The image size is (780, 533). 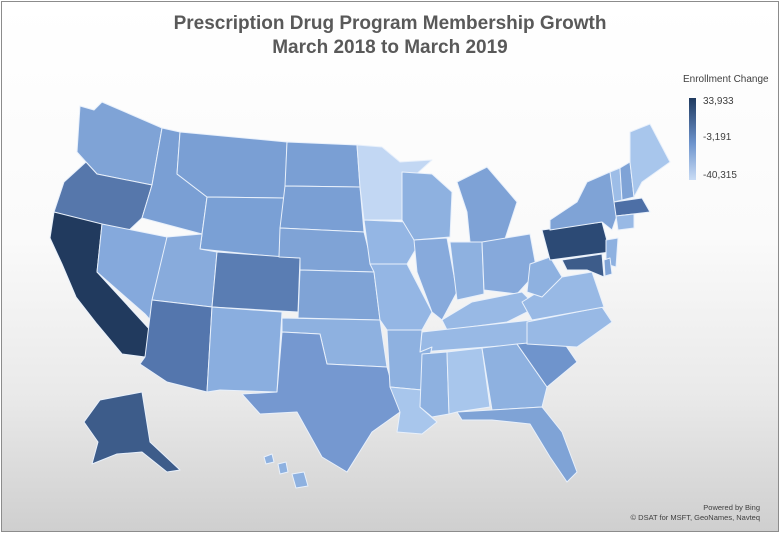 I want to click on state-mississippi, so click(x=434, y=384).